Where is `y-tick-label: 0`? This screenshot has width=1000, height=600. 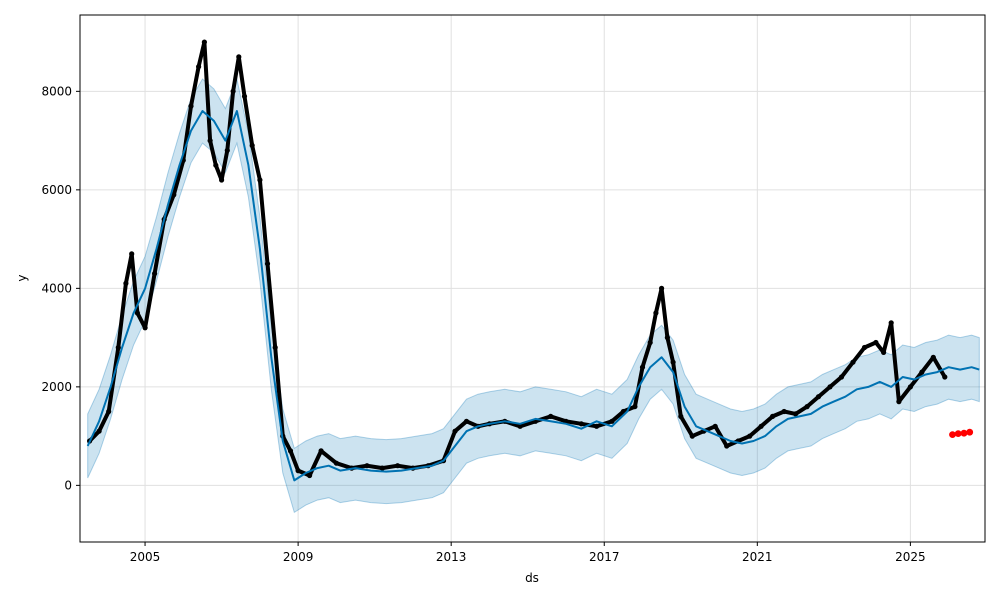 y-tick-label: 0 is located at coordinates (68, 485).